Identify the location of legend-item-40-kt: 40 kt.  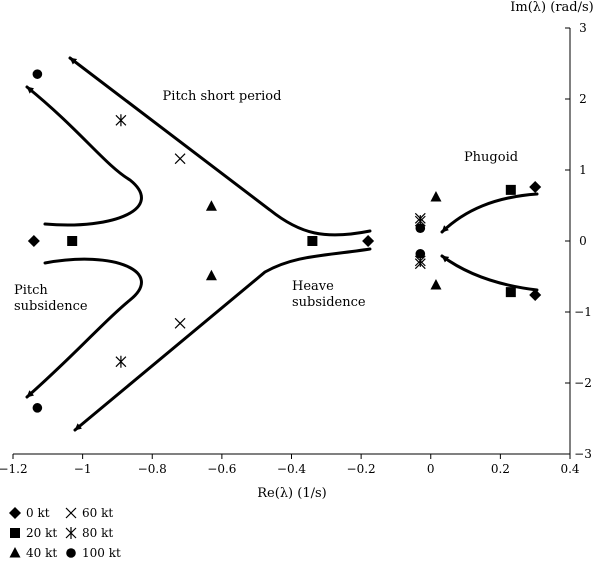
(33, 553).